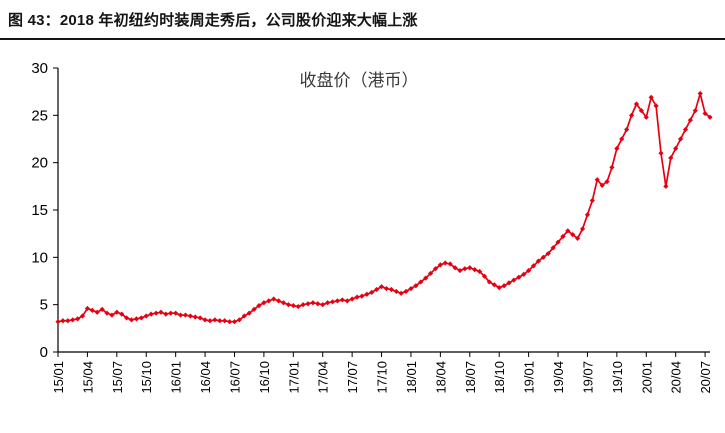 The width and height of the screenshot is (725, 433). What do you see at coordinates (440, 377) in the screenshot?
I see `x-tick-label: 18/04` at bounding box center [440, 377].